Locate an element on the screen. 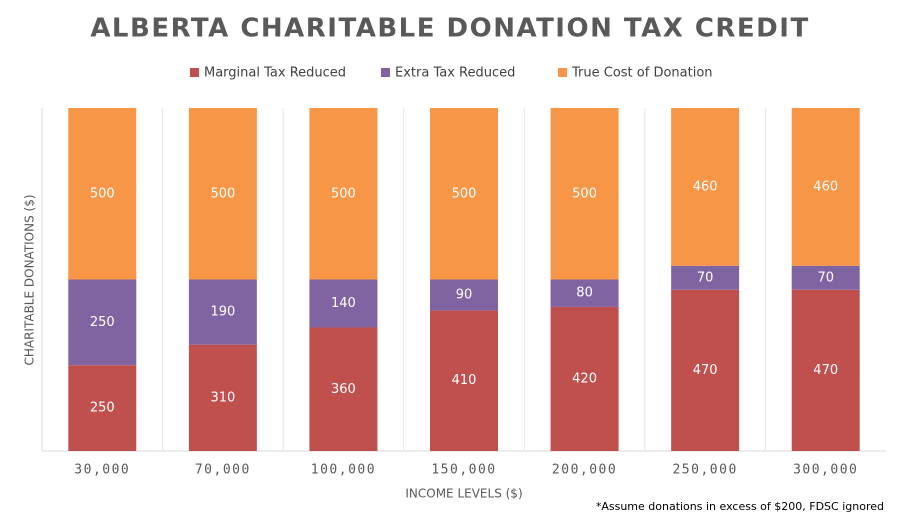 The image size is (900, 522). data-label: 90 is located at coordinates (464, 294).